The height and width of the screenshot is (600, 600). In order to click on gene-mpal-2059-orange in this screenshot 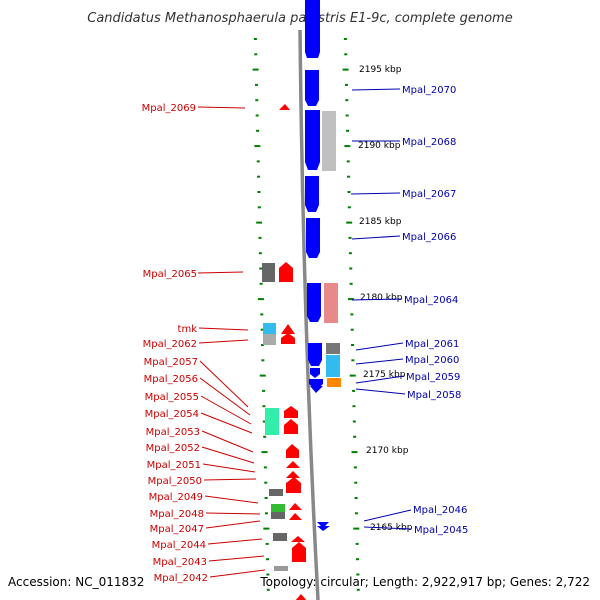, I will do `click(334, 382)`.